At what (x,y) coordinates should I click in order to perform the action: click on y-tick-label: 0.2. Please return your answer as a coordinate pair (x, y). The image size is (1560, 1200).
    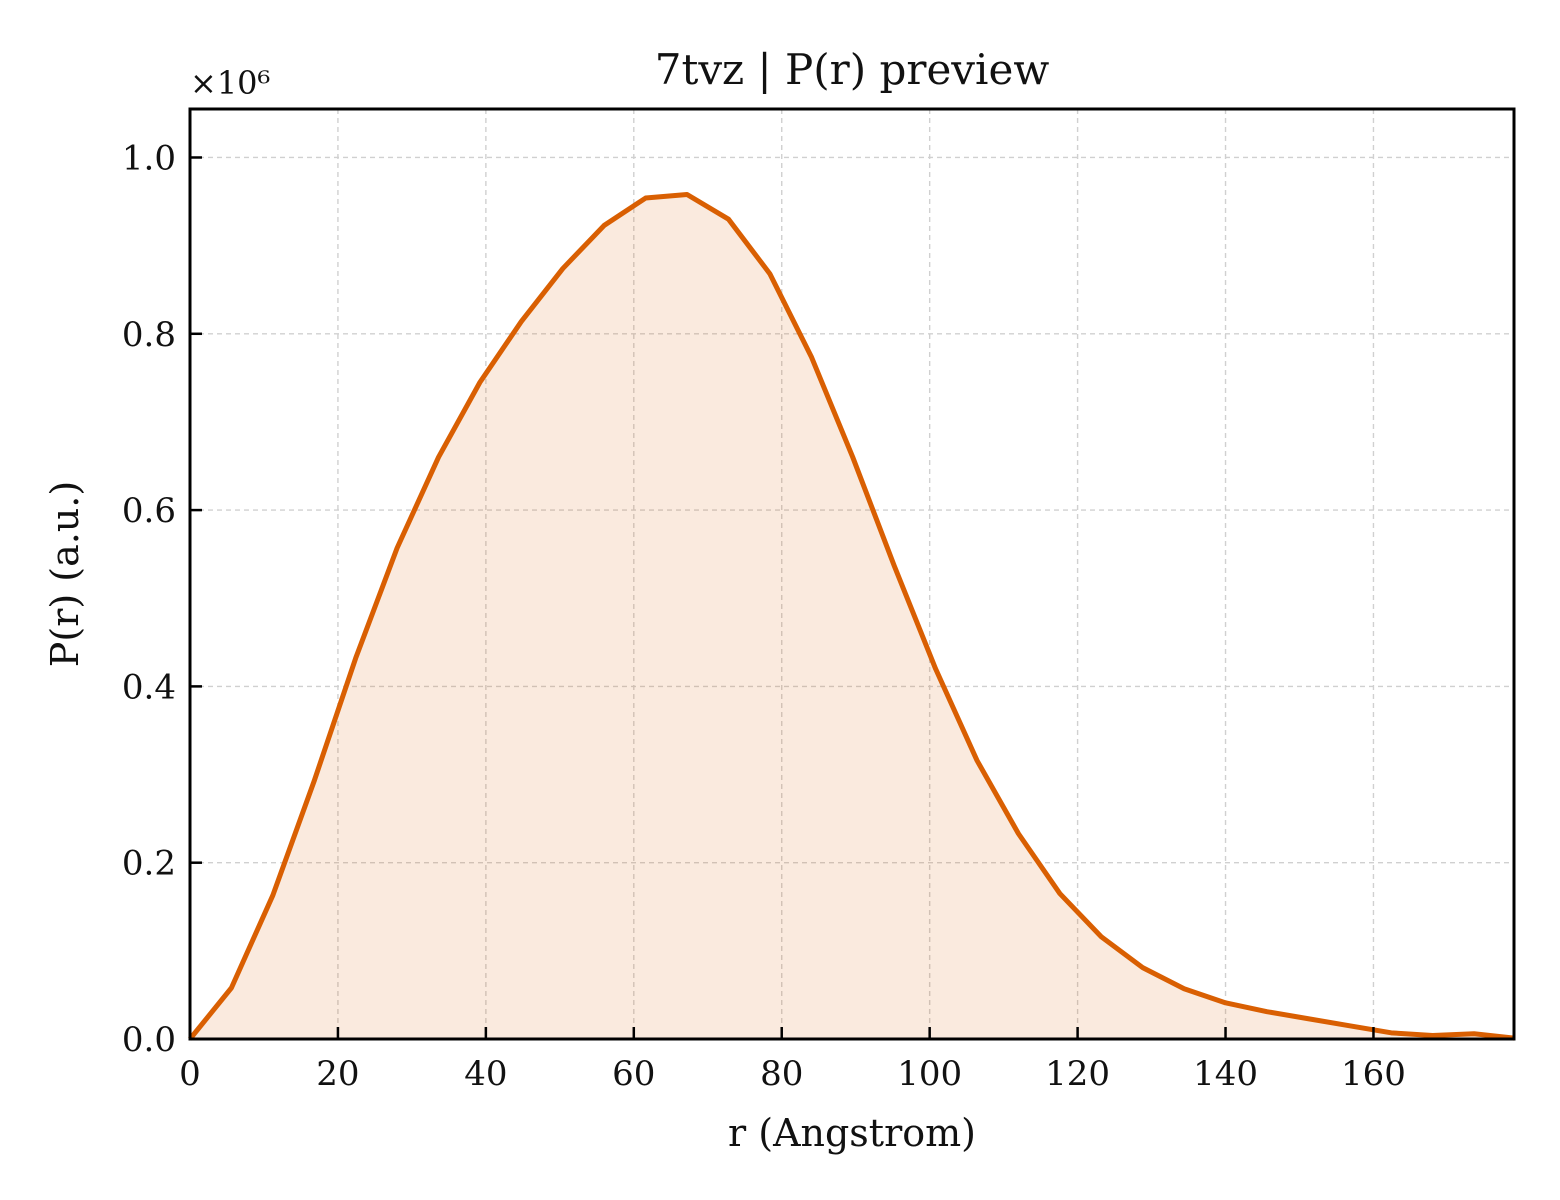
    Looking at the image, I should click on (149, 864).